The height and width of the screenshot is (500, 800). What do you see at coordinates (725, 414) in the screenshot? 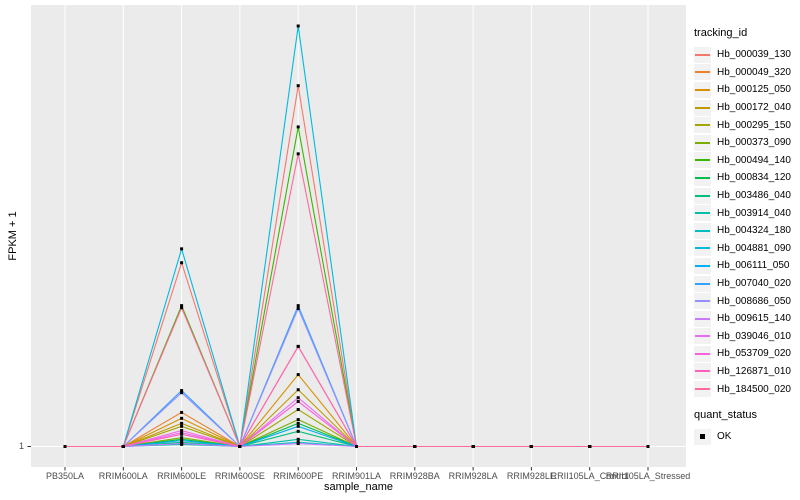
I see `legend-title-quant-status: quant_status` at bounding box center [725, 414].